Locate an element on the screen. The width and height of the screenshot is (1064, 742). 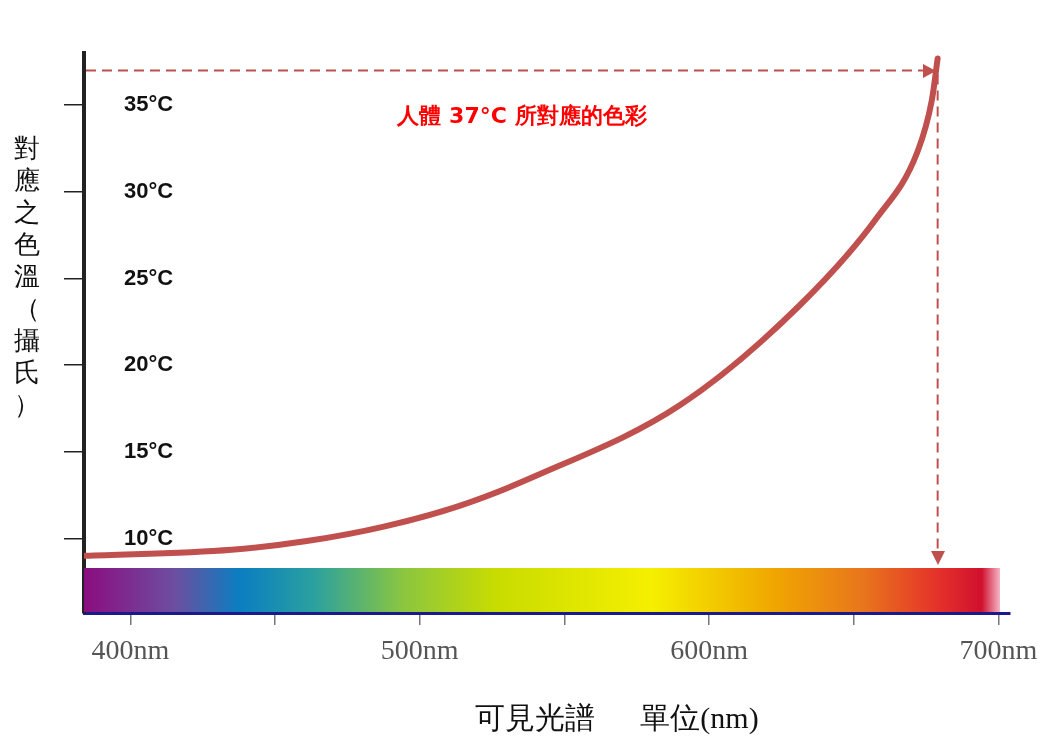
y-tick-label: 10°C is located at coordinates (149, 537).